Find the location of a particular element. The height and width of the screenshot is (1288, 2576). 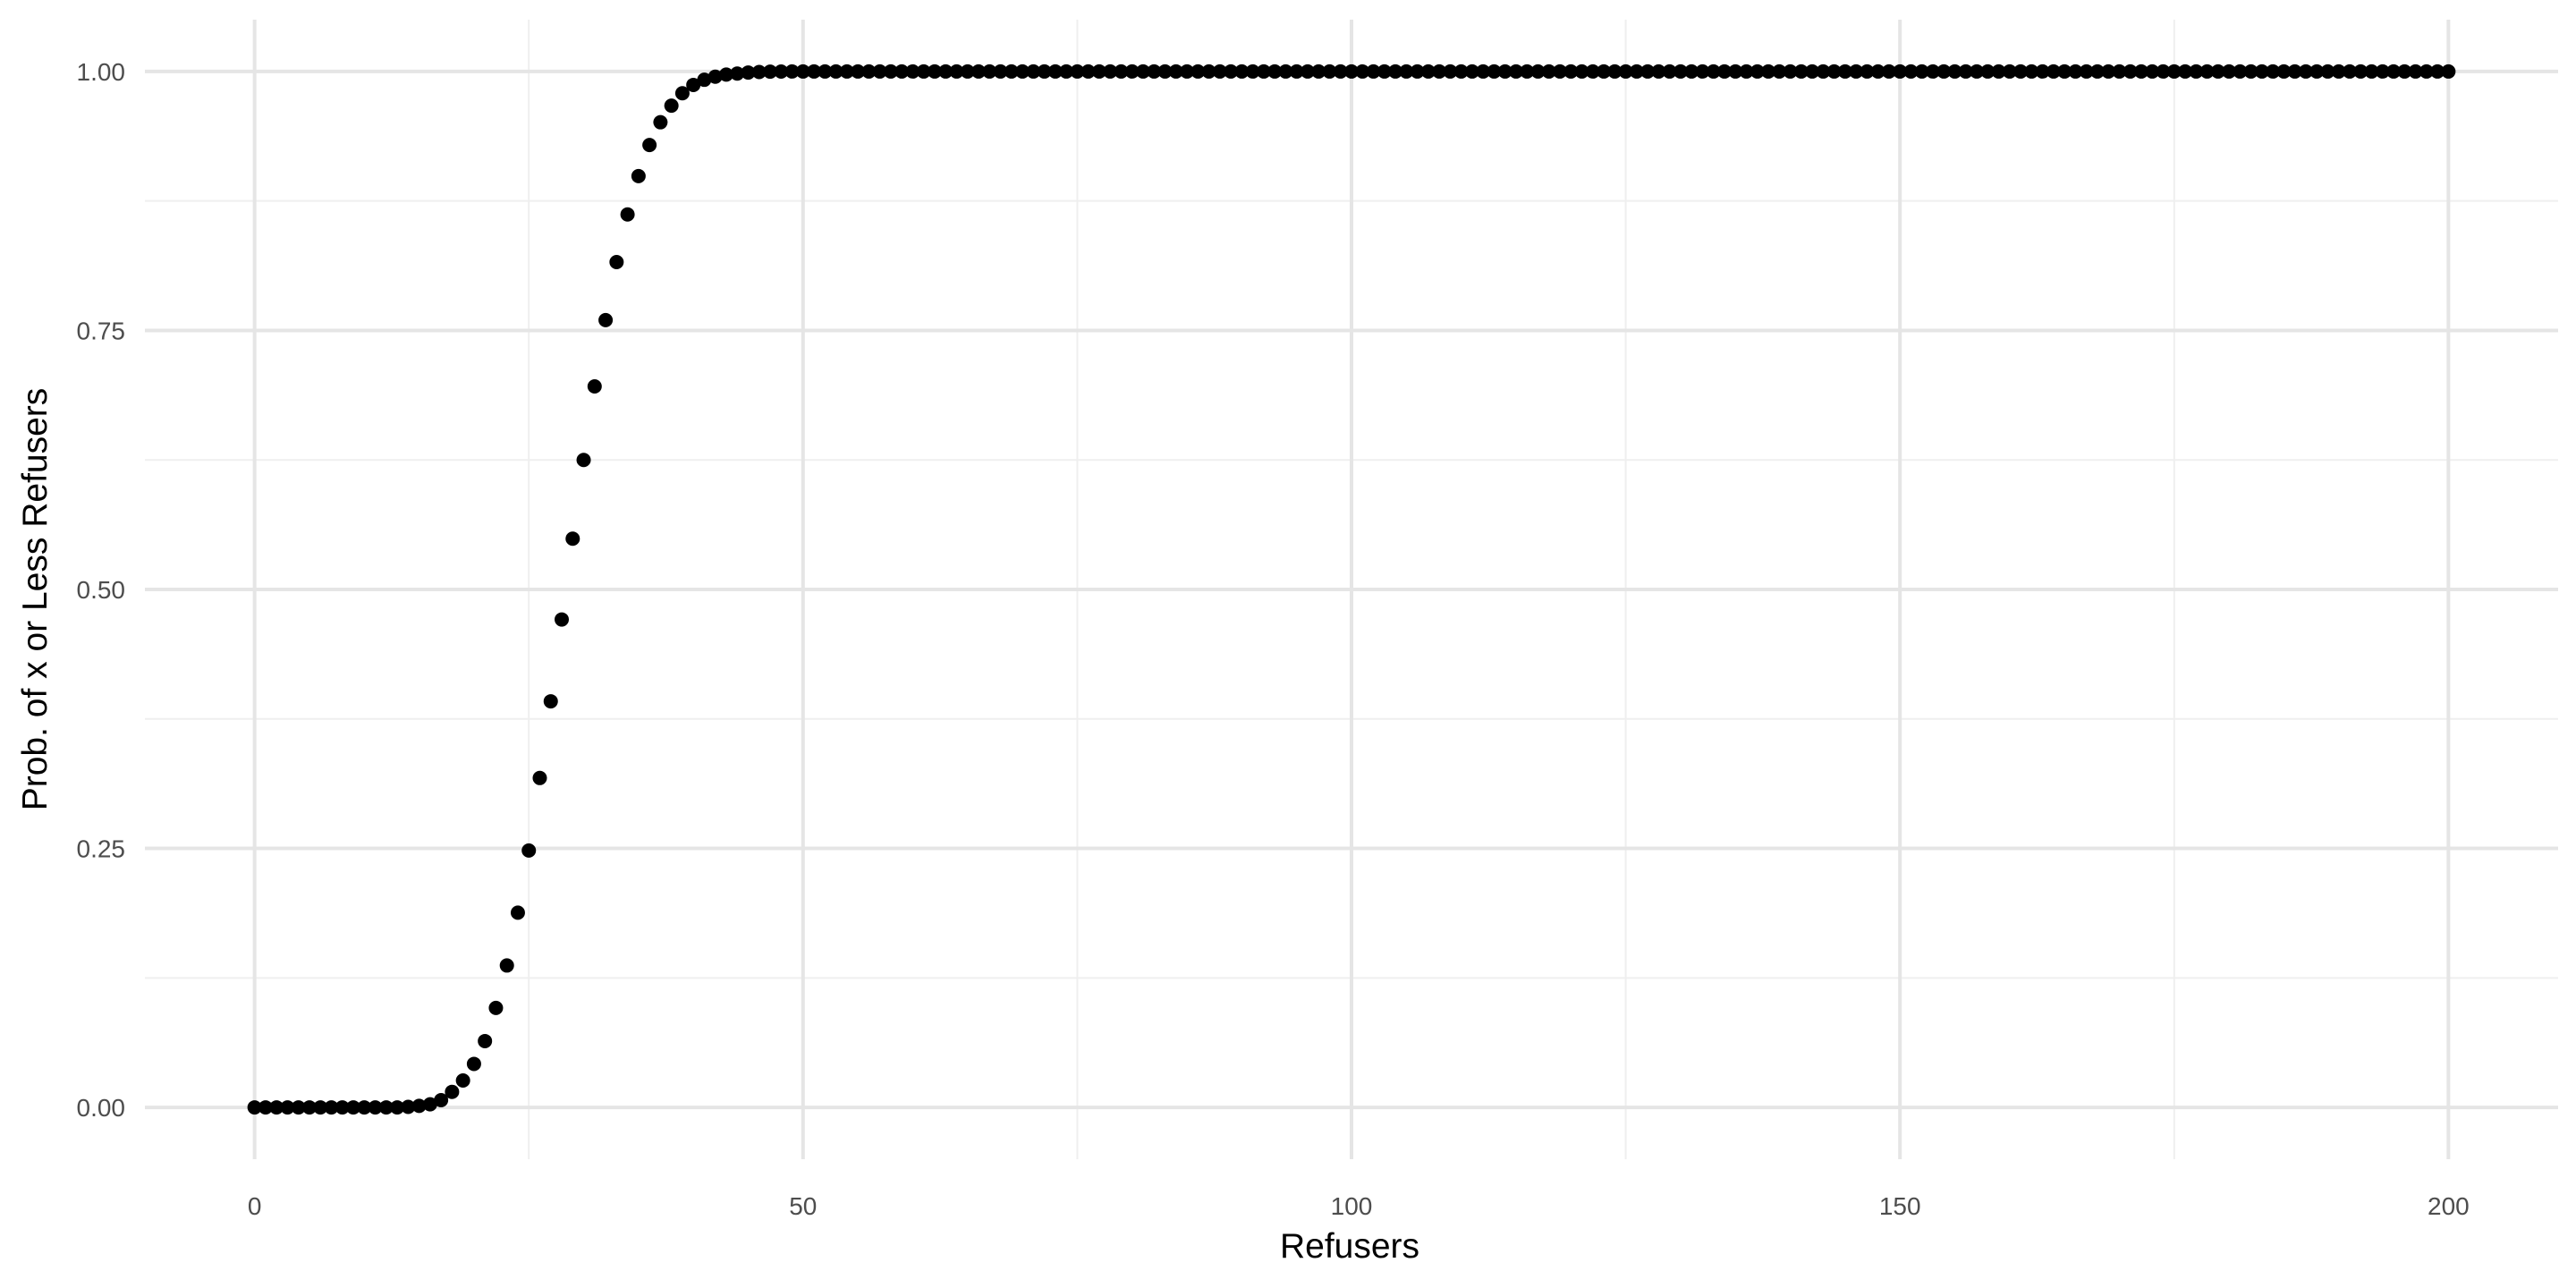

x-tick-label: 50 is located at coordinates (803, 1206).